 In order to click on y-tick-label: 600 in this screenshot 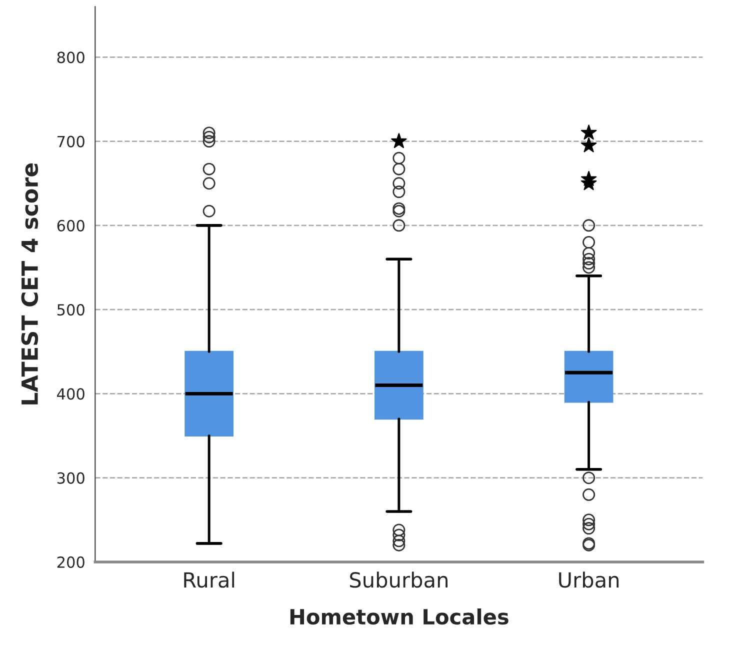, I will do `click(70, 226)`.